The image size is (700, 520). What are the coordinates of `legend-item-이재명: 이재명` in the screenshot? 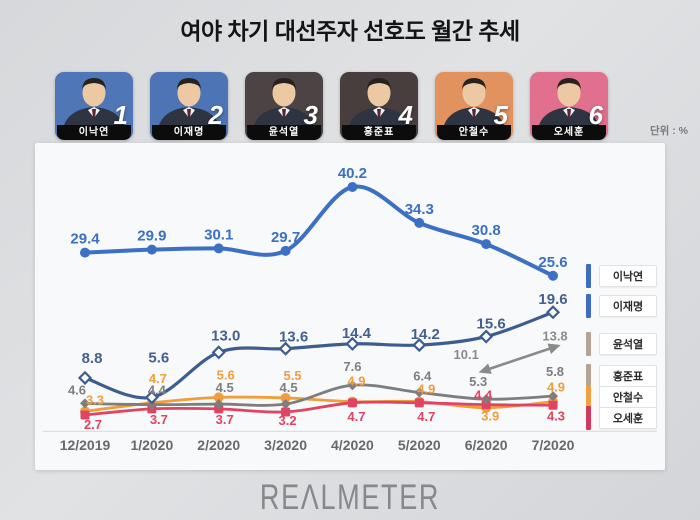 It's located at (621, 306).